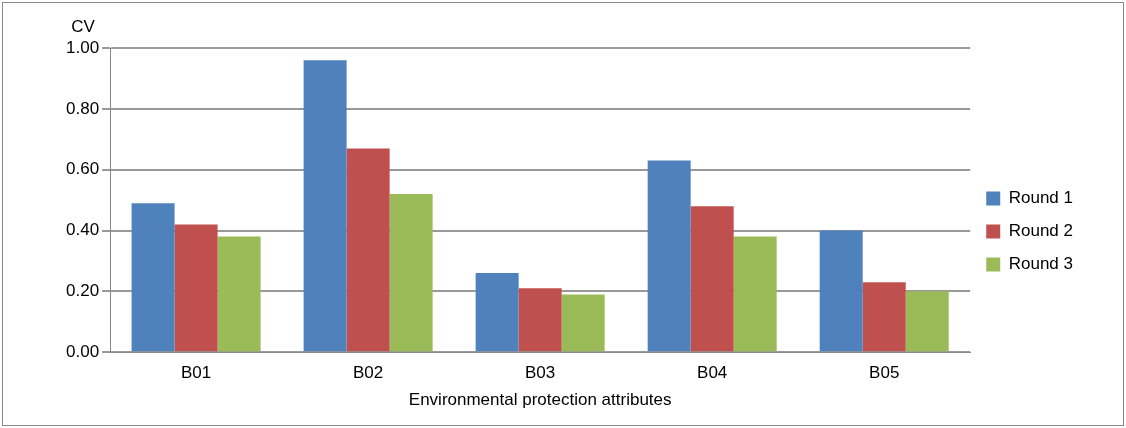 This screenshot has width=1126, height=428. What do you see at coordinates (1041, 198) in the screenshot?
I see `legend-label: Round 1` at bounding box center [1041, 198].